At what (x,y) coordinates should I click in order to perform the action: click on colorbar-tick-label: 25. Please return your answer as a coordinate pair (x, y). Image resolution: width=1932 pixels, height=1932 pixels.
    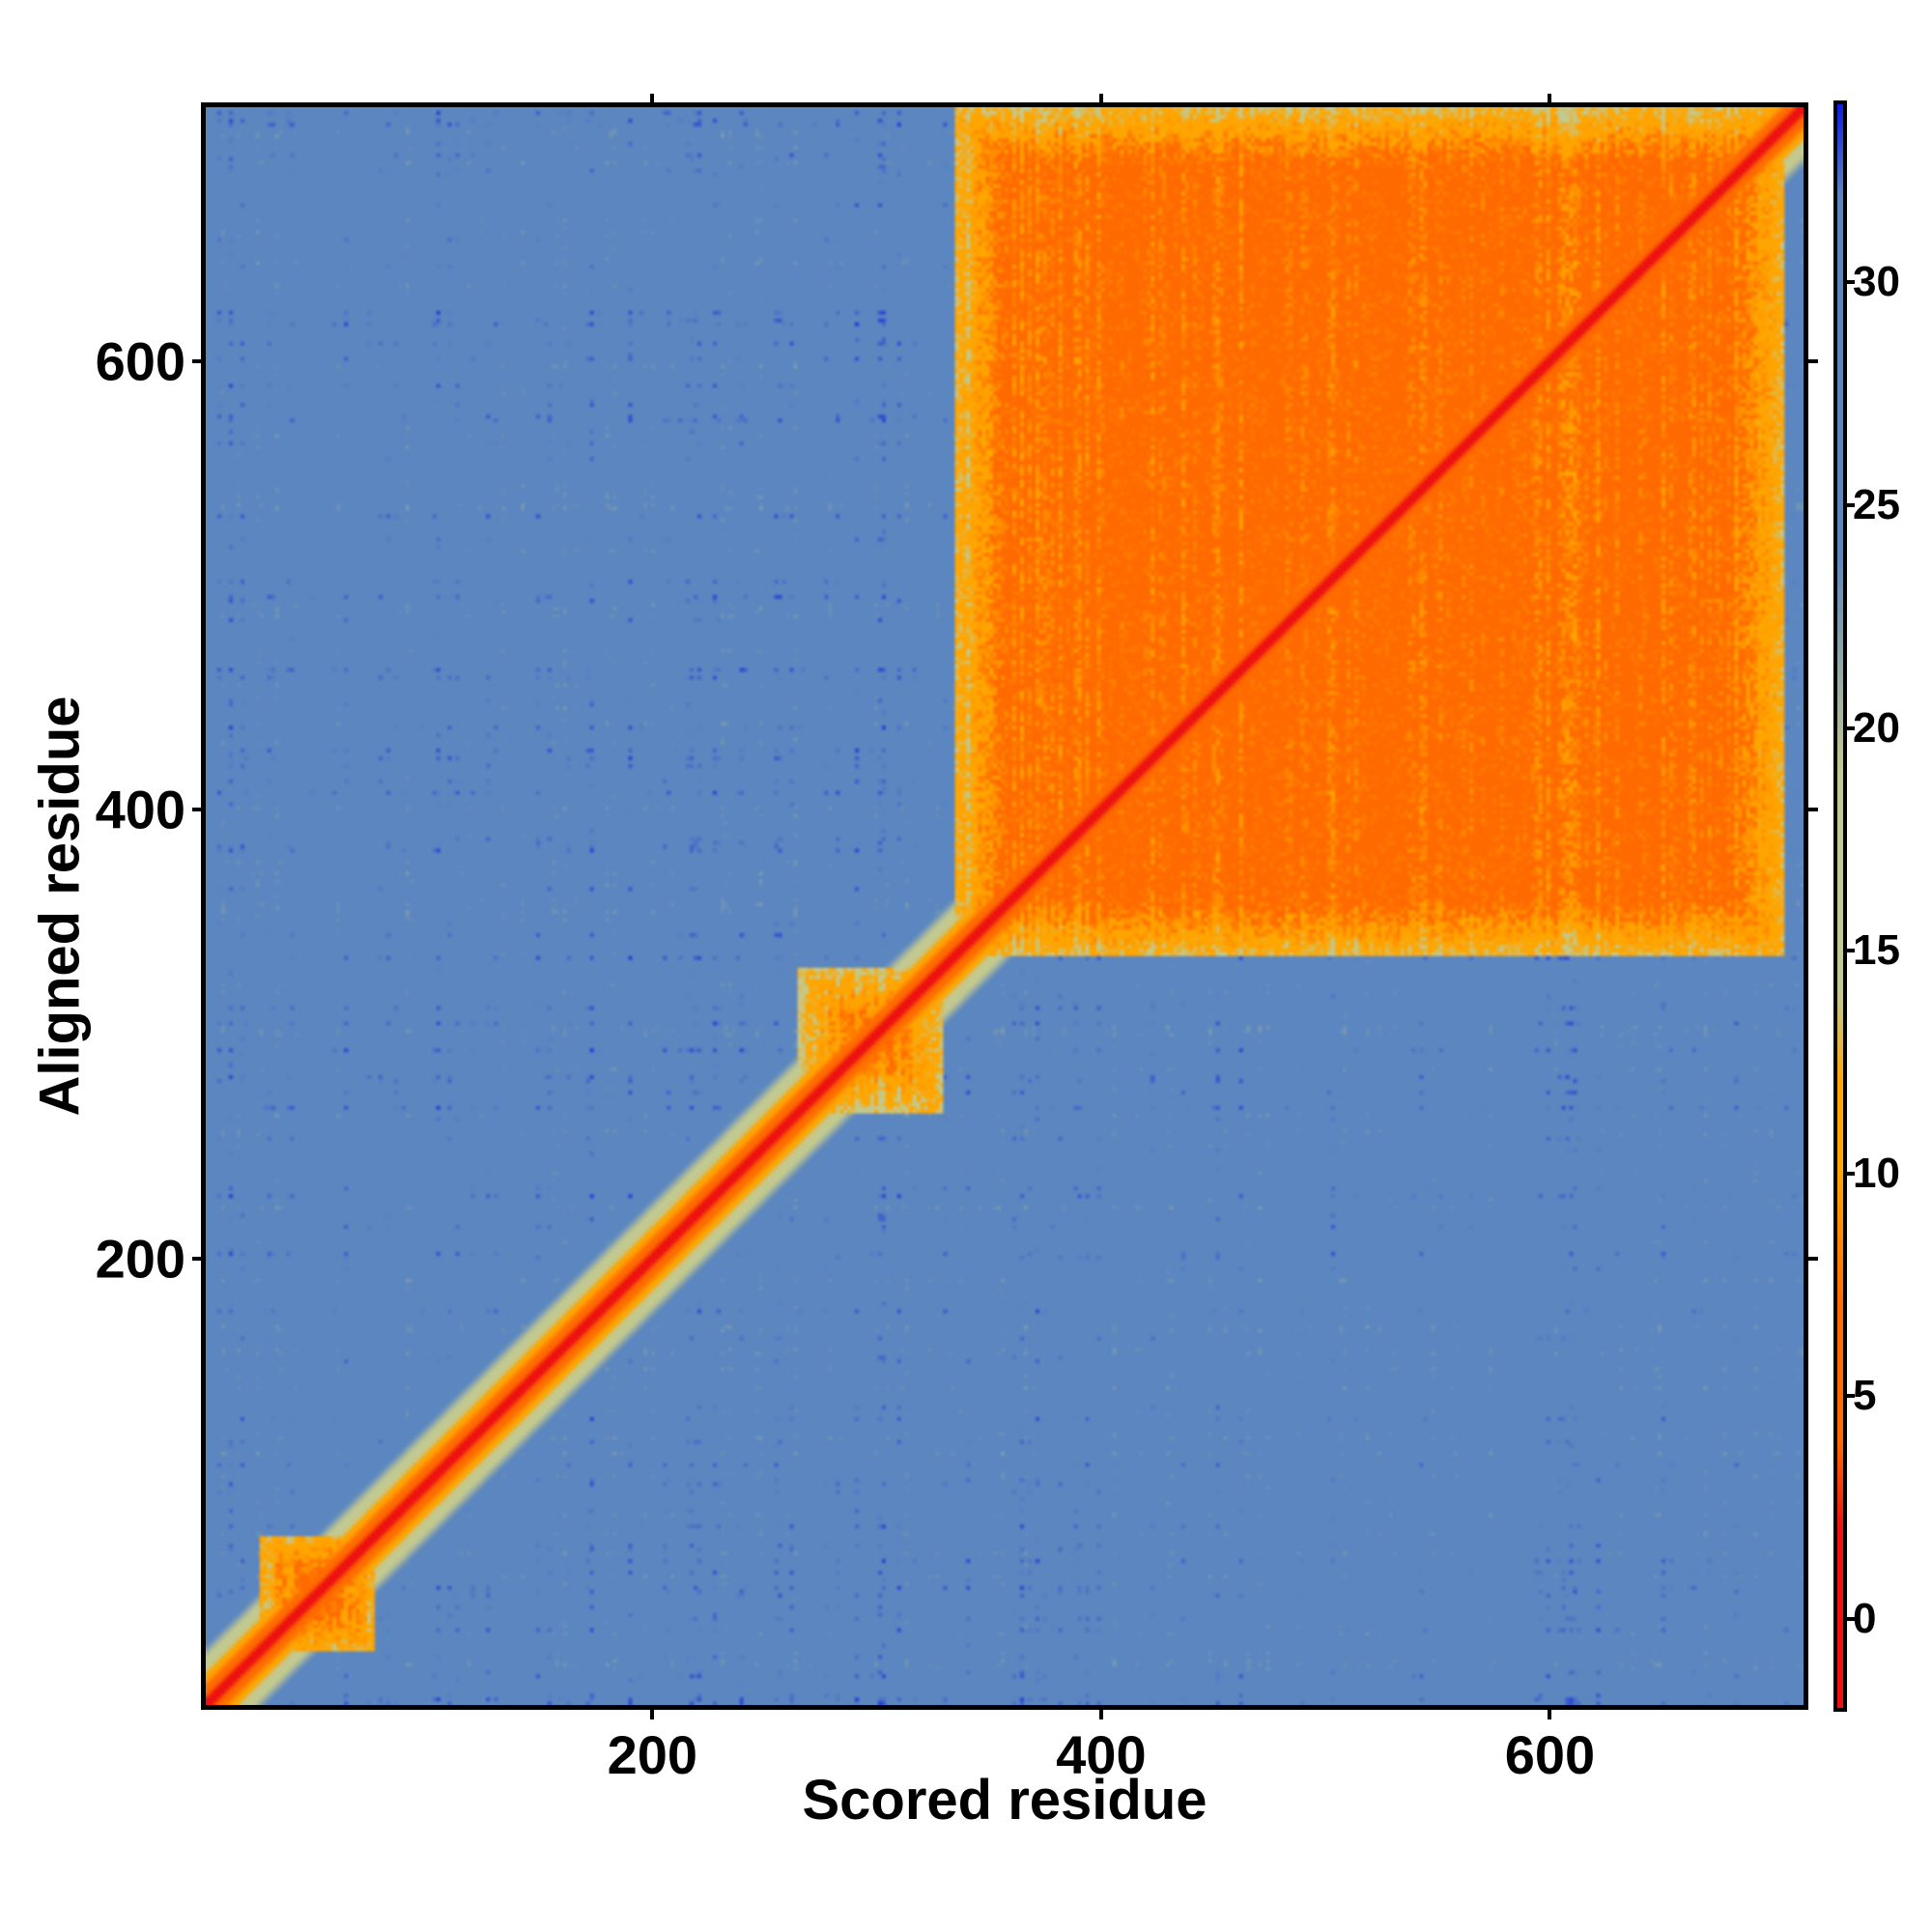
    Looking at the image, I should click on (1876, 505).